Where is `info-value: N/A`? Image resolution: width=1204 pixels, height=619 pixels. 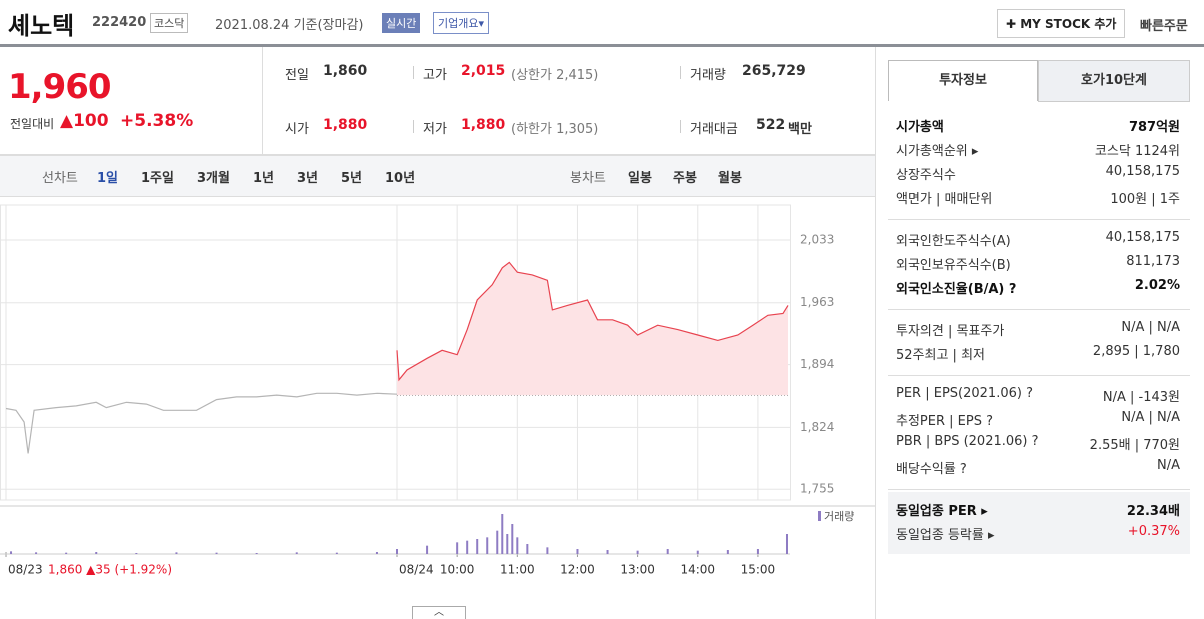
info-value: N/A is located at coordinates (1168, 465).